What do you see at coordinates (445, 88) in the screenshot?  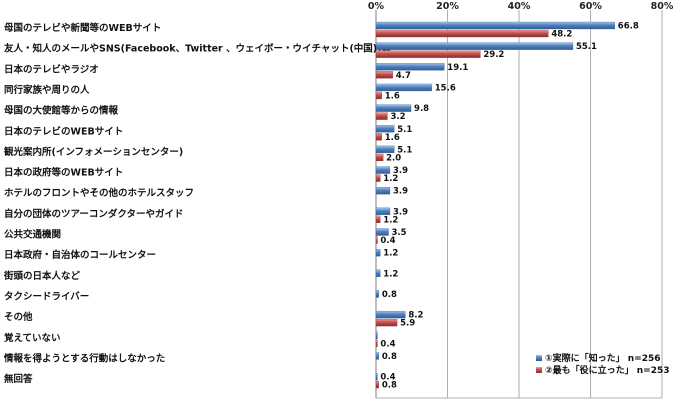 I see `value-label: 15.6` at bounding box center [445, 88].